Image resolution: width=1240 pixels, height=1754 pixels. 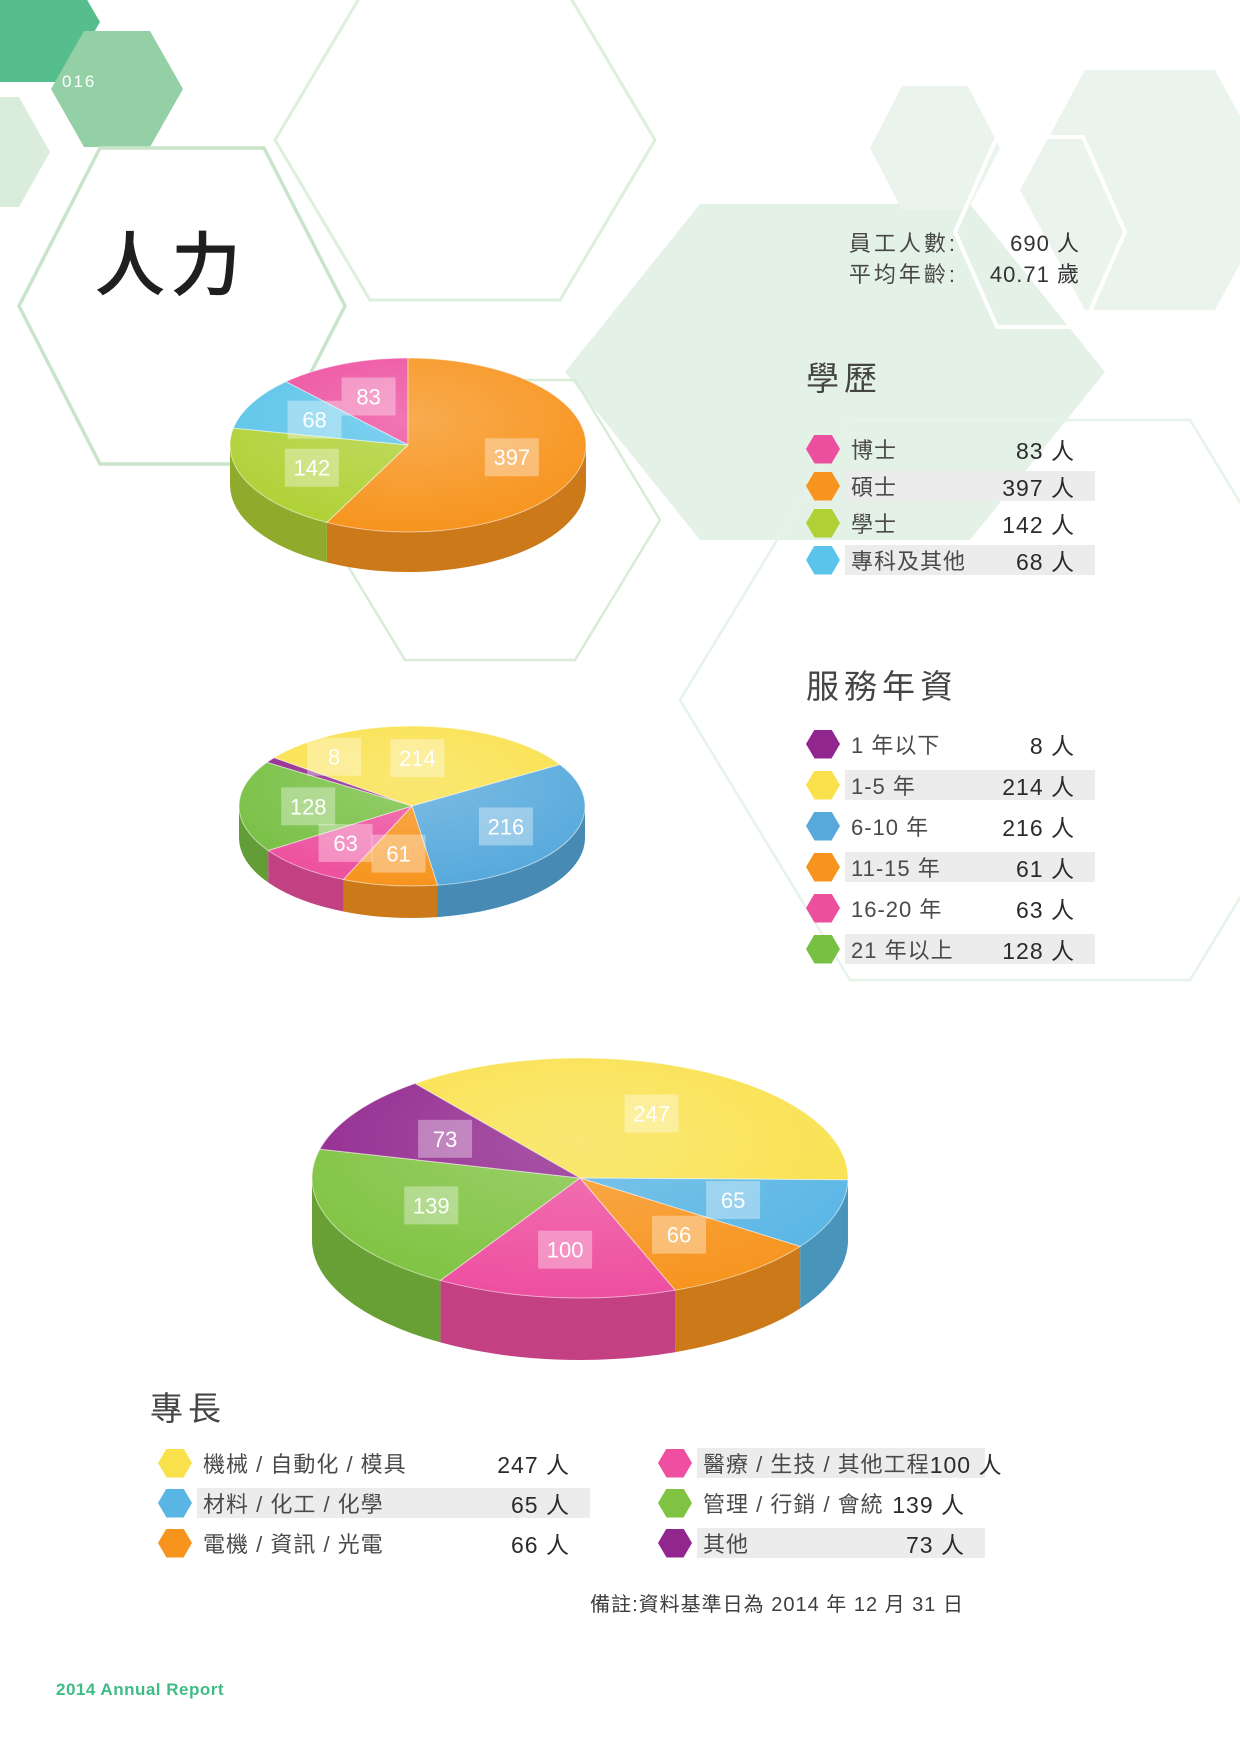 I want to click on legend-item: 醫療 / 生技 / 其他工程 100 人, so click(x=829, y=1463).